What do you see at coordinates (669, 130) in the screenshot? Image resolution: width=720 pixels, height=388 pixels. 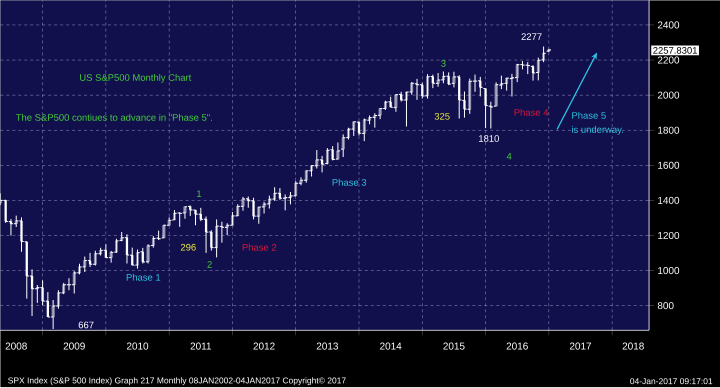 I see `y-tick-label: 1800` at bounding box center [669, 130].